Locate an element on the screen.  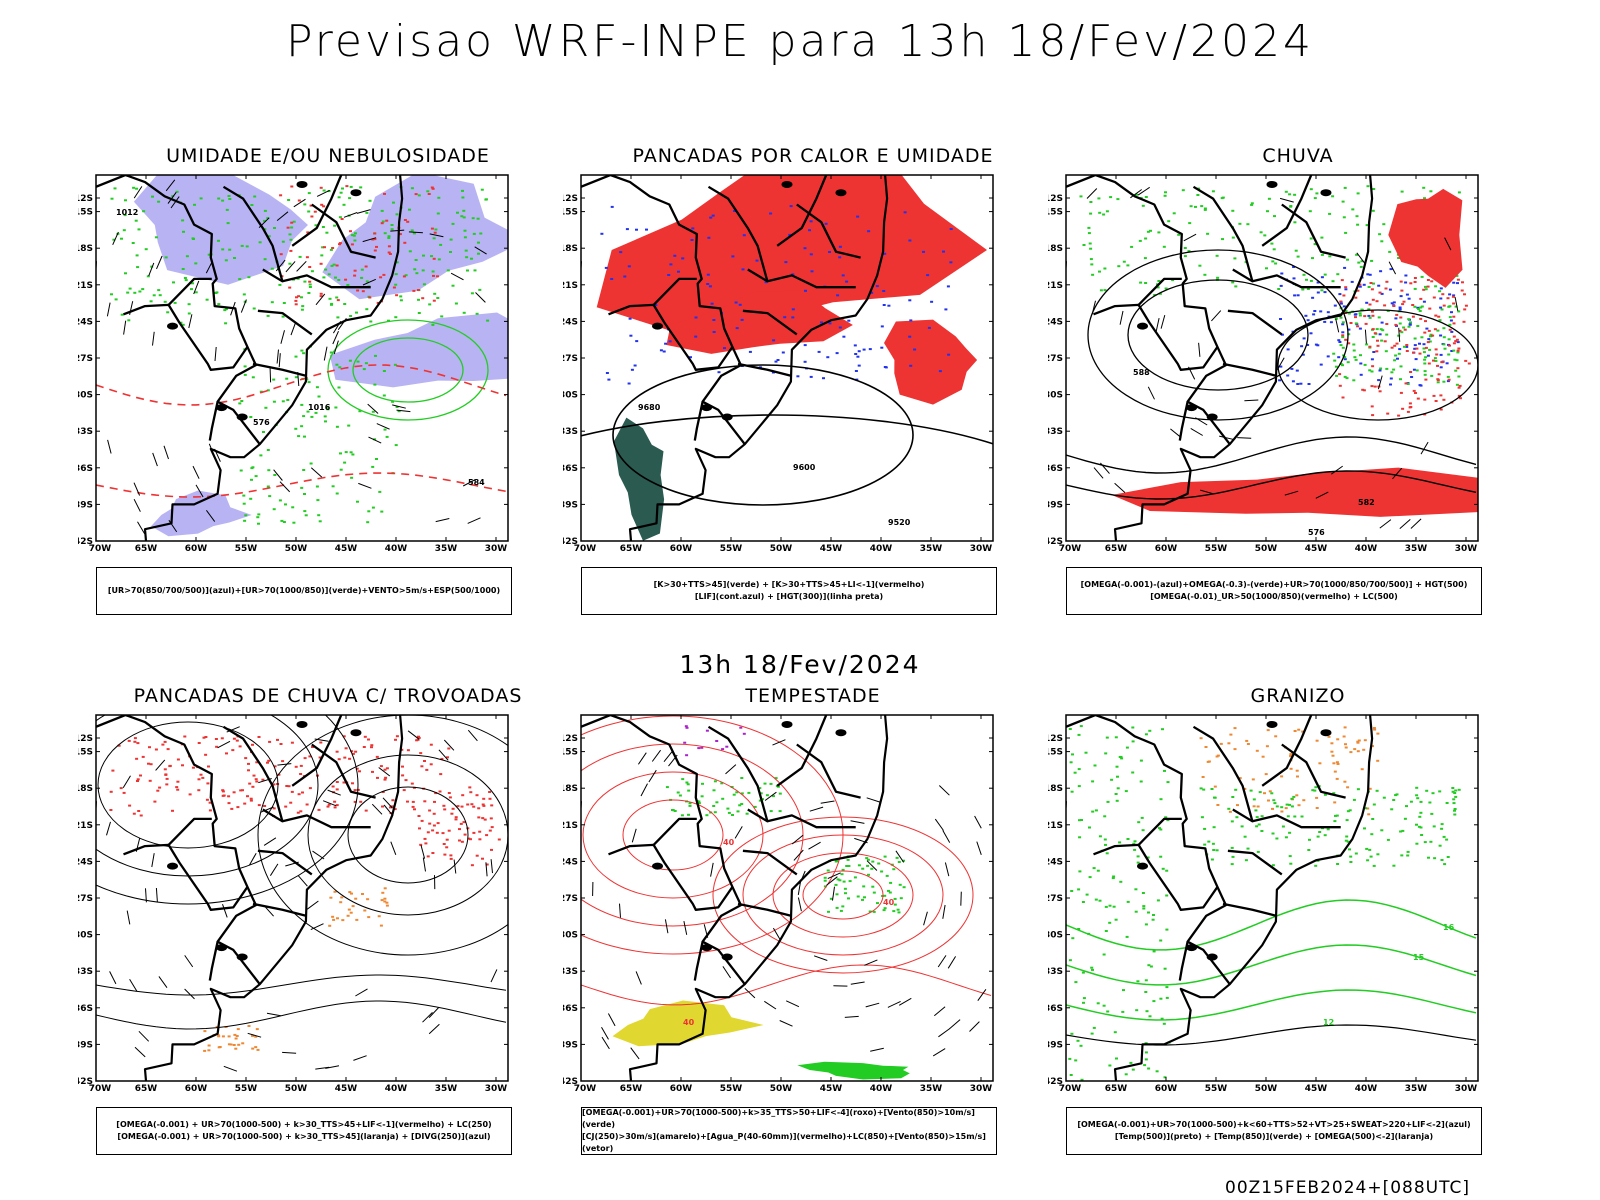
lon-label: 45W is located at coordinates (346, 549).